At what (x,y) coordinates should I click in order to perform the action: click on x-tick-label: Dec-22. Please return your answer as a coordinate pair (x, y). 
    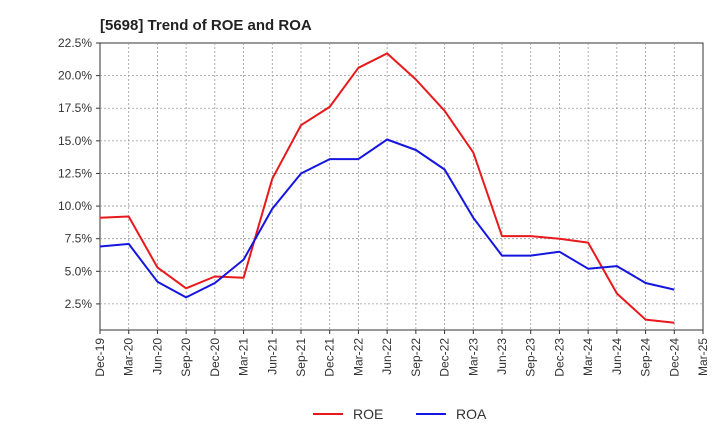
    Looking at the image, I should click on (445, 357).